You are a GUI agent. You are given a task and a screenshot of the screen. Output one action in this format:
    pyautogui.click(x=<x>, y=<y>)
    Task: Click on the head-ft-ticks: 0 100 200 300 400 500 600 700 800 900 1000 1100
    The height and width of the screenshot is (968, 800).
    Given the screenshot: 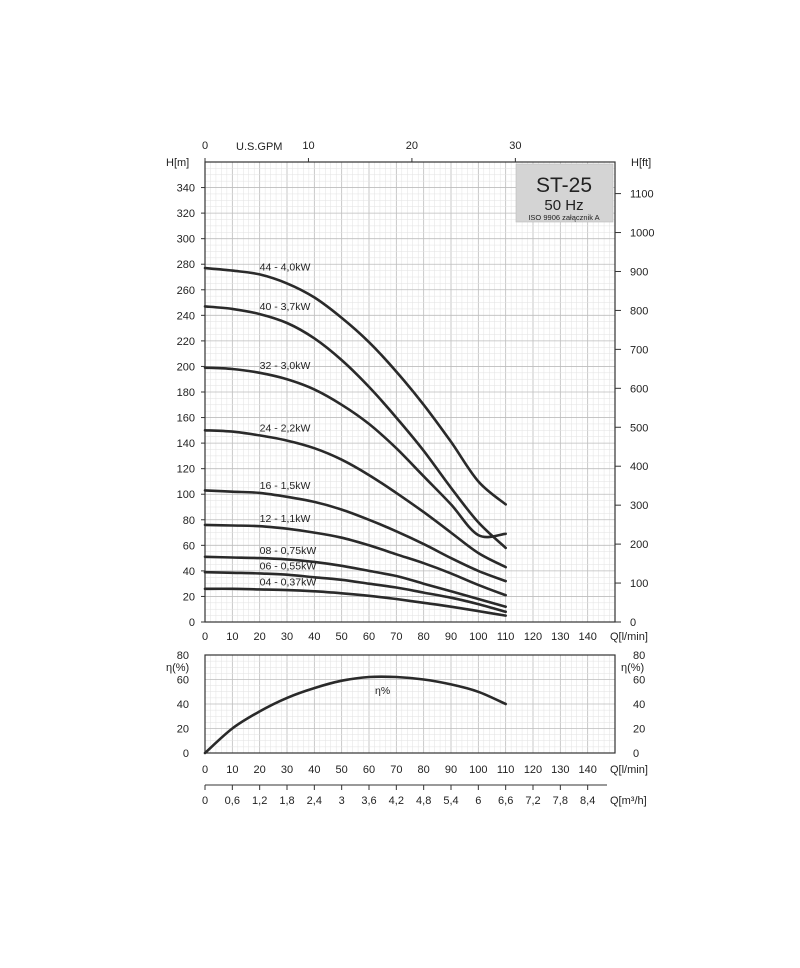 What is the action you would take?
    pyautogui.click(x=634, y=409)
    